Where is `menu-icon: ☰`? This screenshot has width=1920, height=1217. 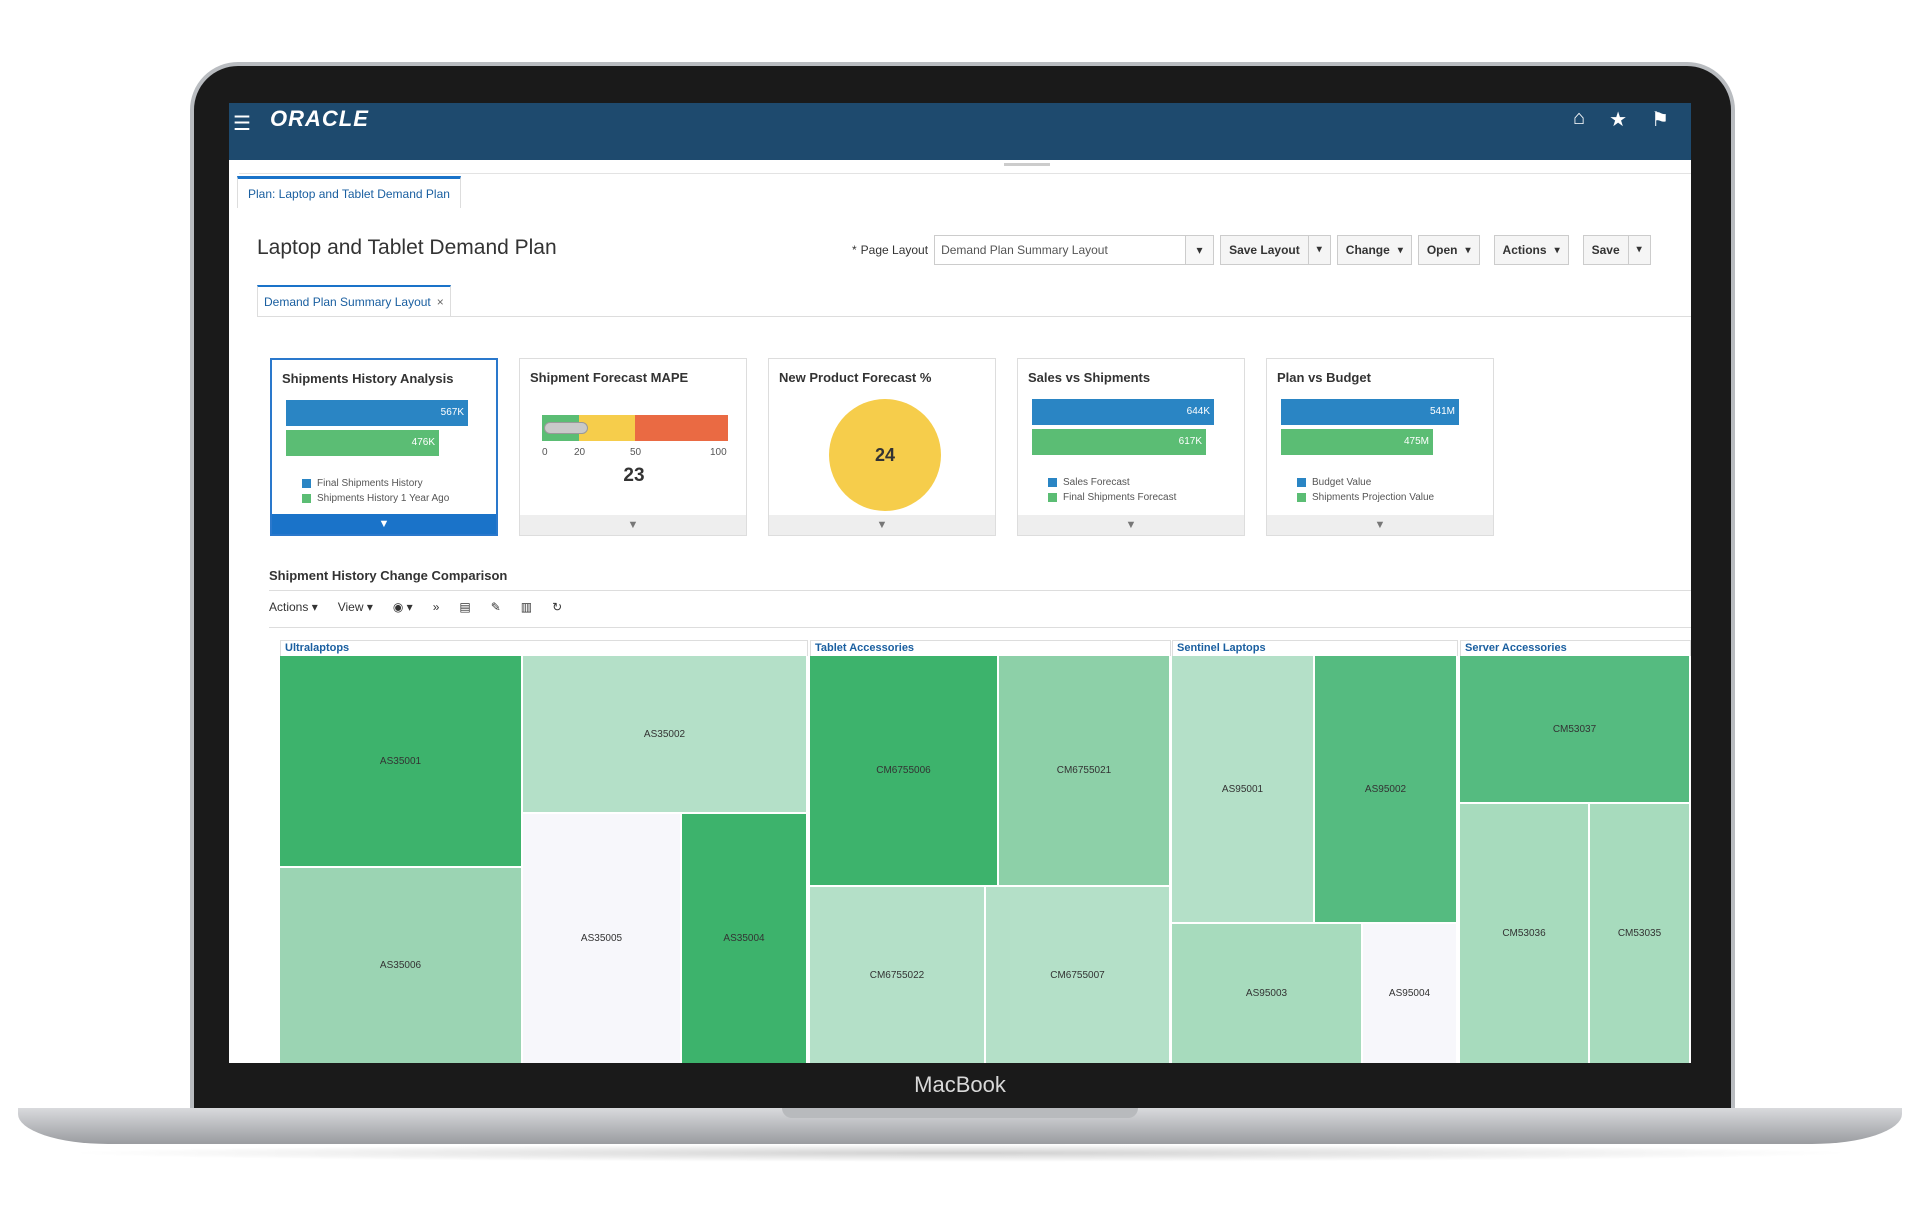
menu-icon: ☰ is located at coordinates (242, 124).